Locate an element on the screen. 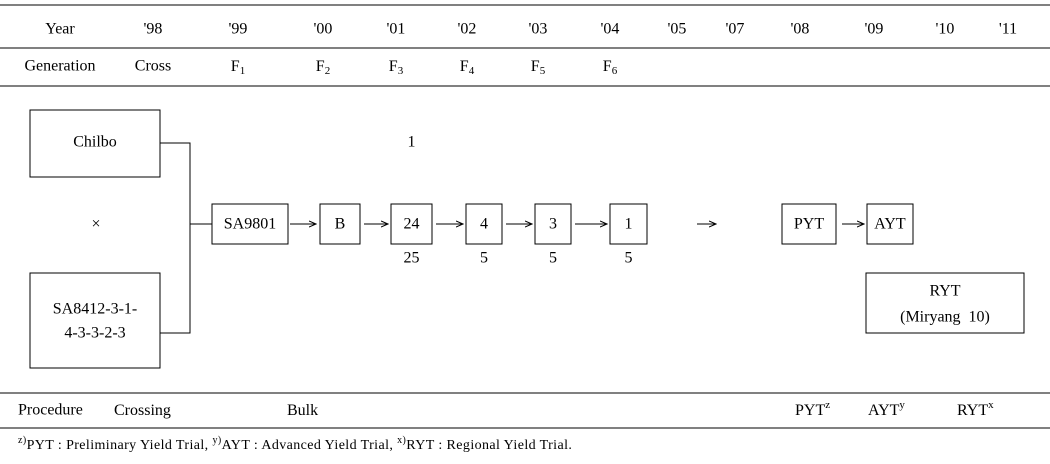 This screenshot has height=464, width=1050. procedure-item: RYTx is located at coordinates (975, 409).